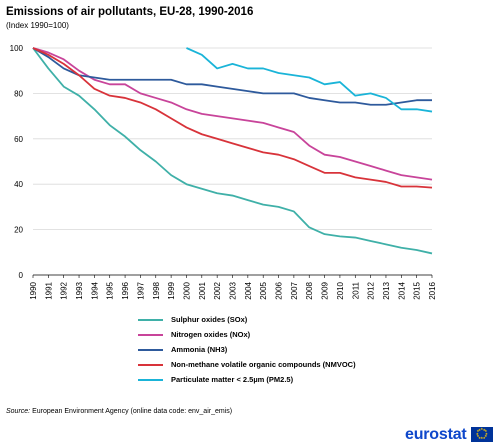 The image size is (500, 448). I want to click on y-tick-label: 80, so click(18, 93).